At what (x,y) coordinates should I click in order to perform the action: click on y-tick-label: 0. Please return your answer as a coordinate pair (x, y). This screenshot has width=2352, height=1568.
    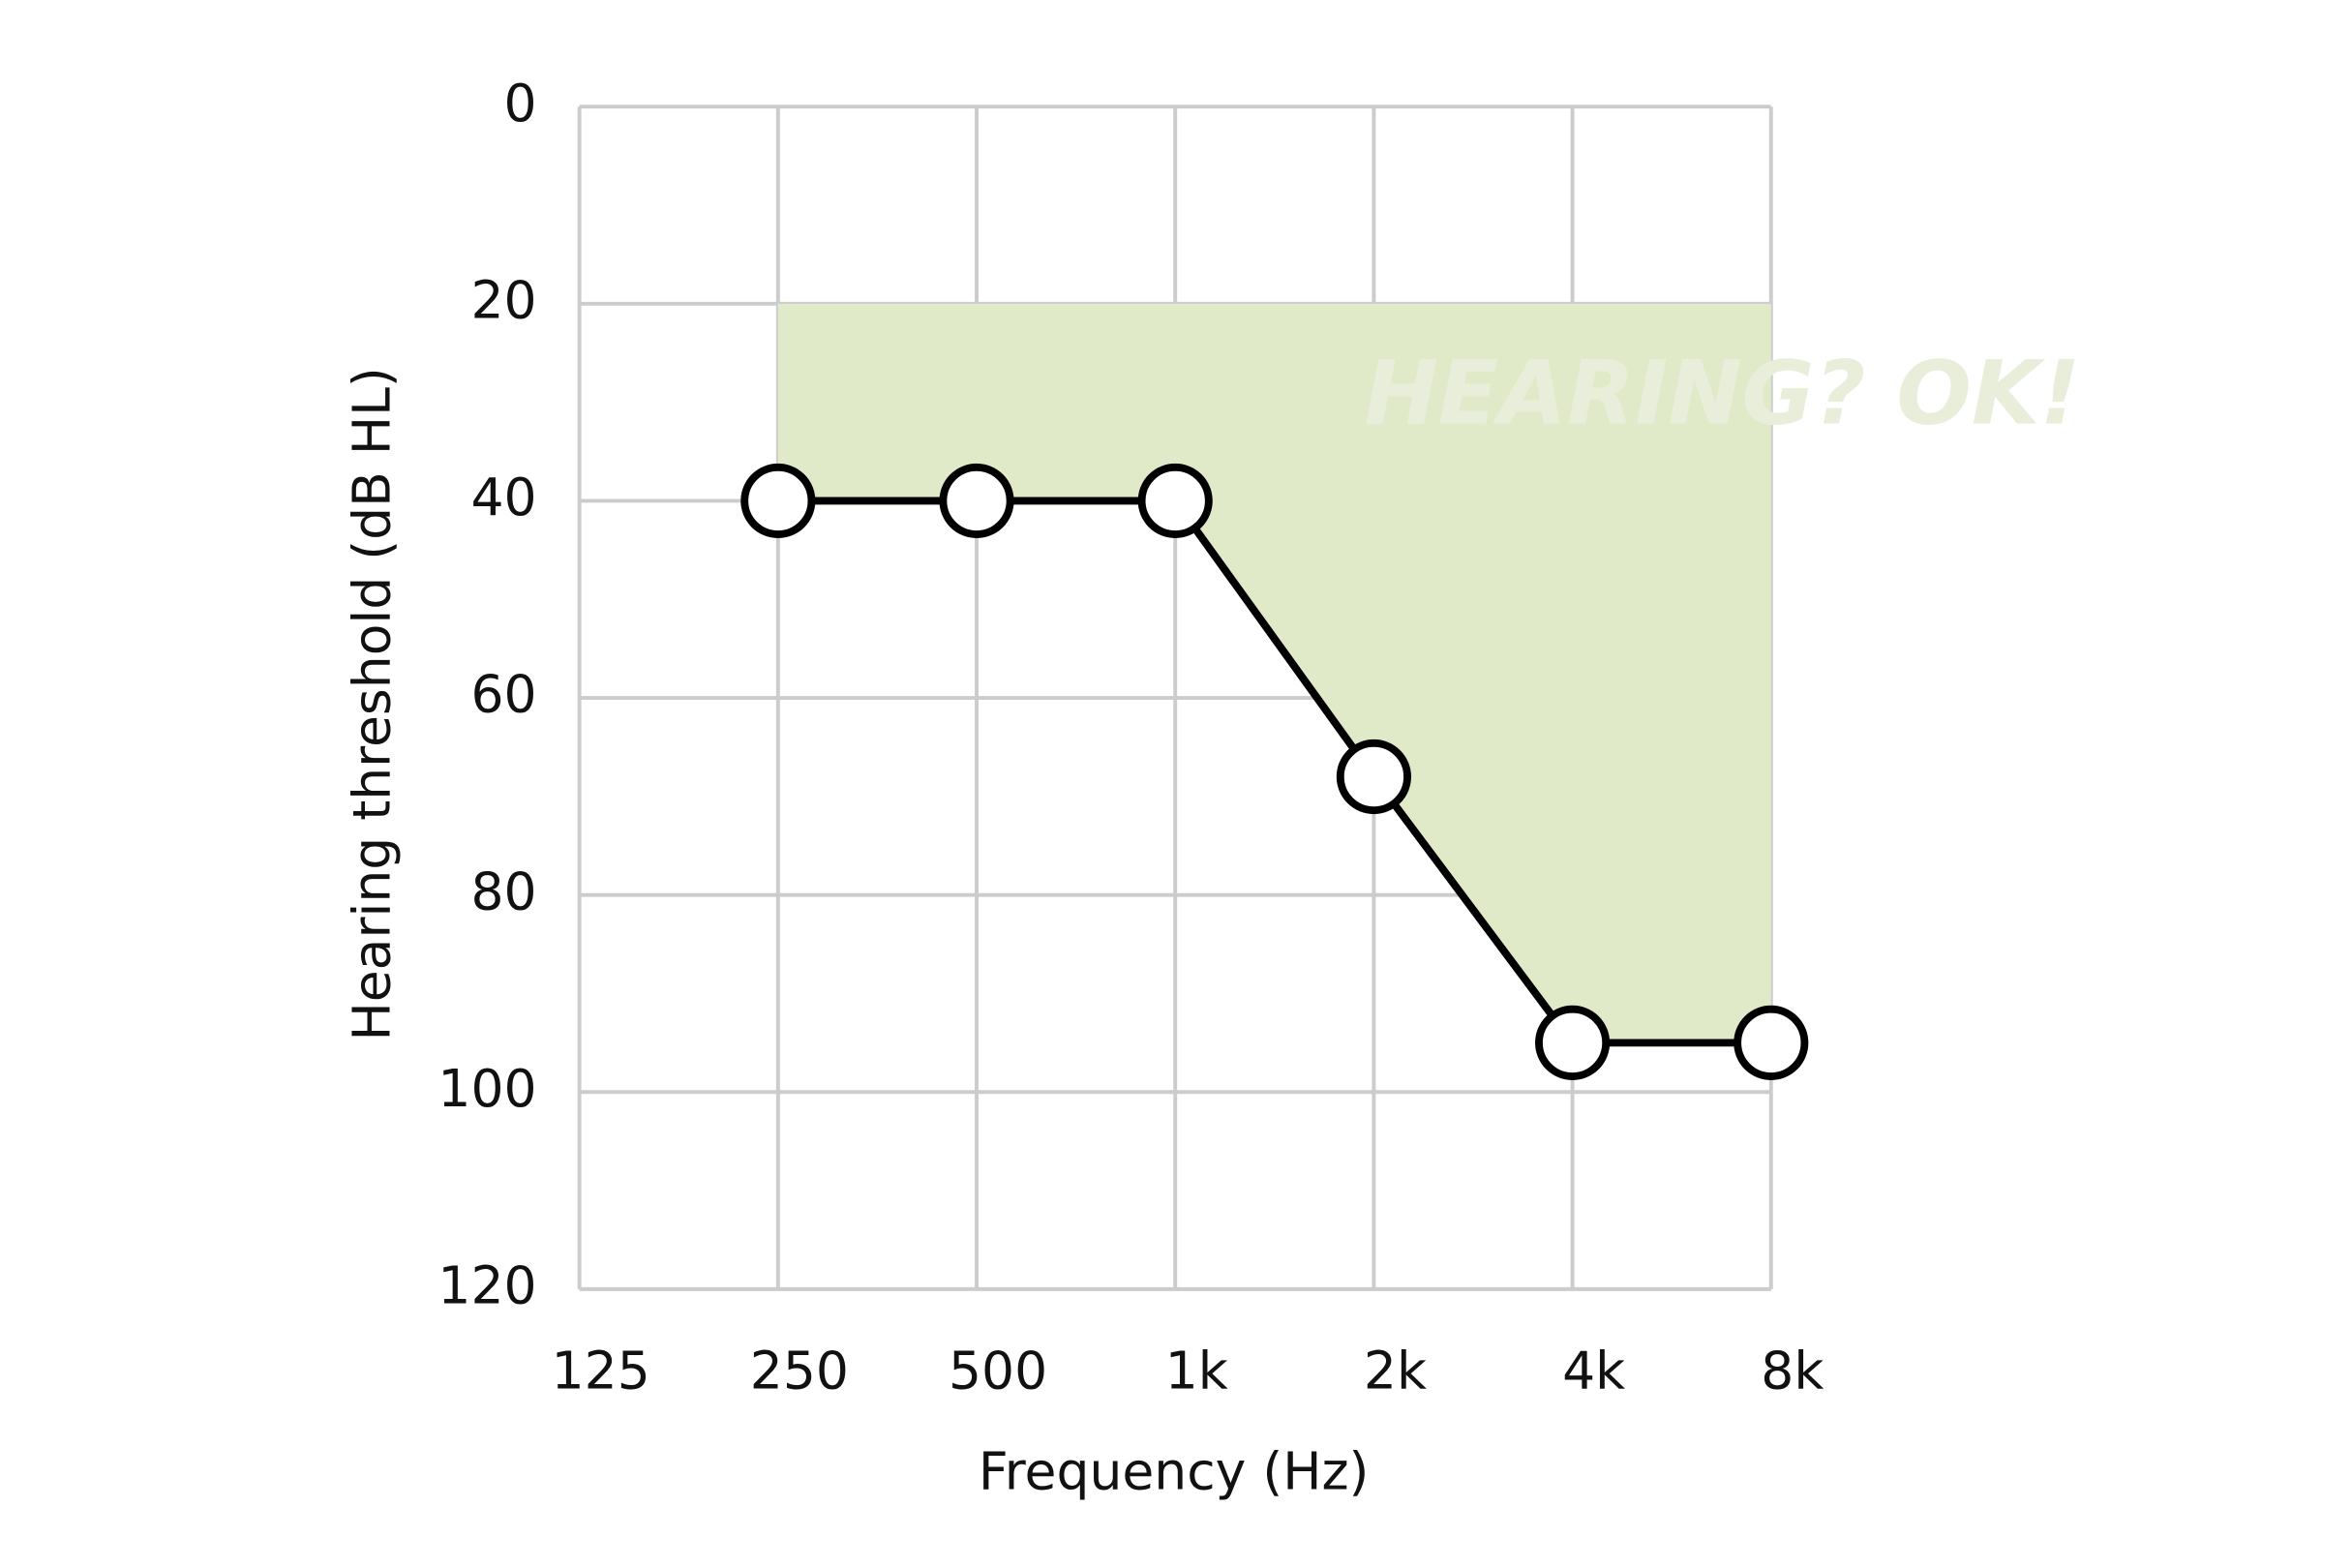
    Looking at the image, I should click on (520, 103).